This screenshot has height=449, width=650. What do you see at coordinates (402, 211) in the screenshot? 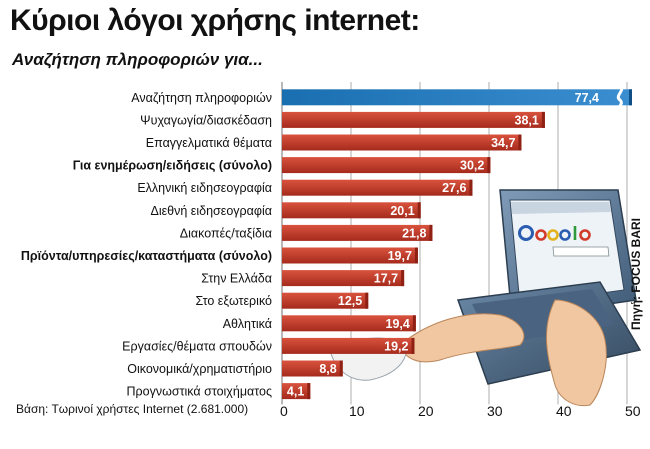
I see `value-label: 20,1` at bounding box center [402, 211].